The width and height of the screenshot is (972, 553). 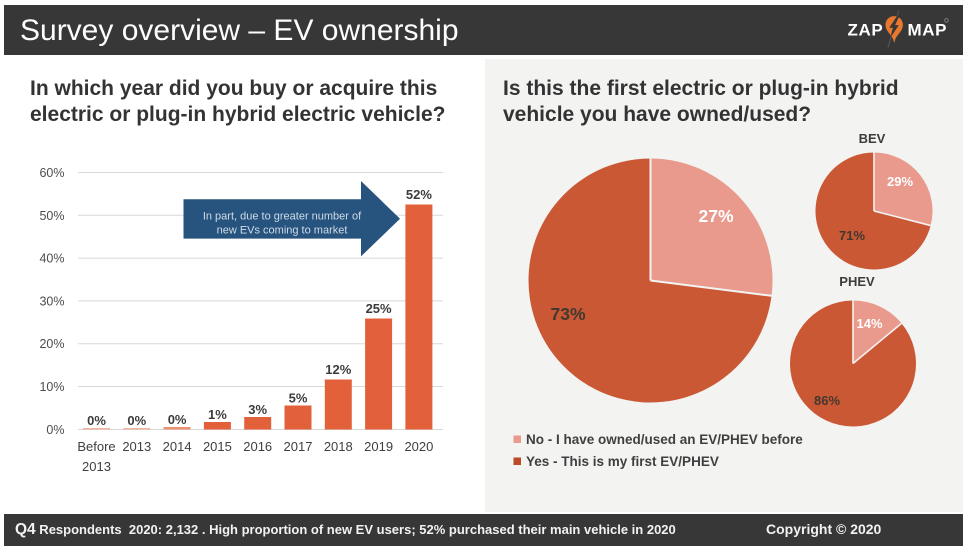 What do you see at coordinates (928, 30) in the screenshot?
I see `svg-text: MAP` at bounding box center [928, 30].